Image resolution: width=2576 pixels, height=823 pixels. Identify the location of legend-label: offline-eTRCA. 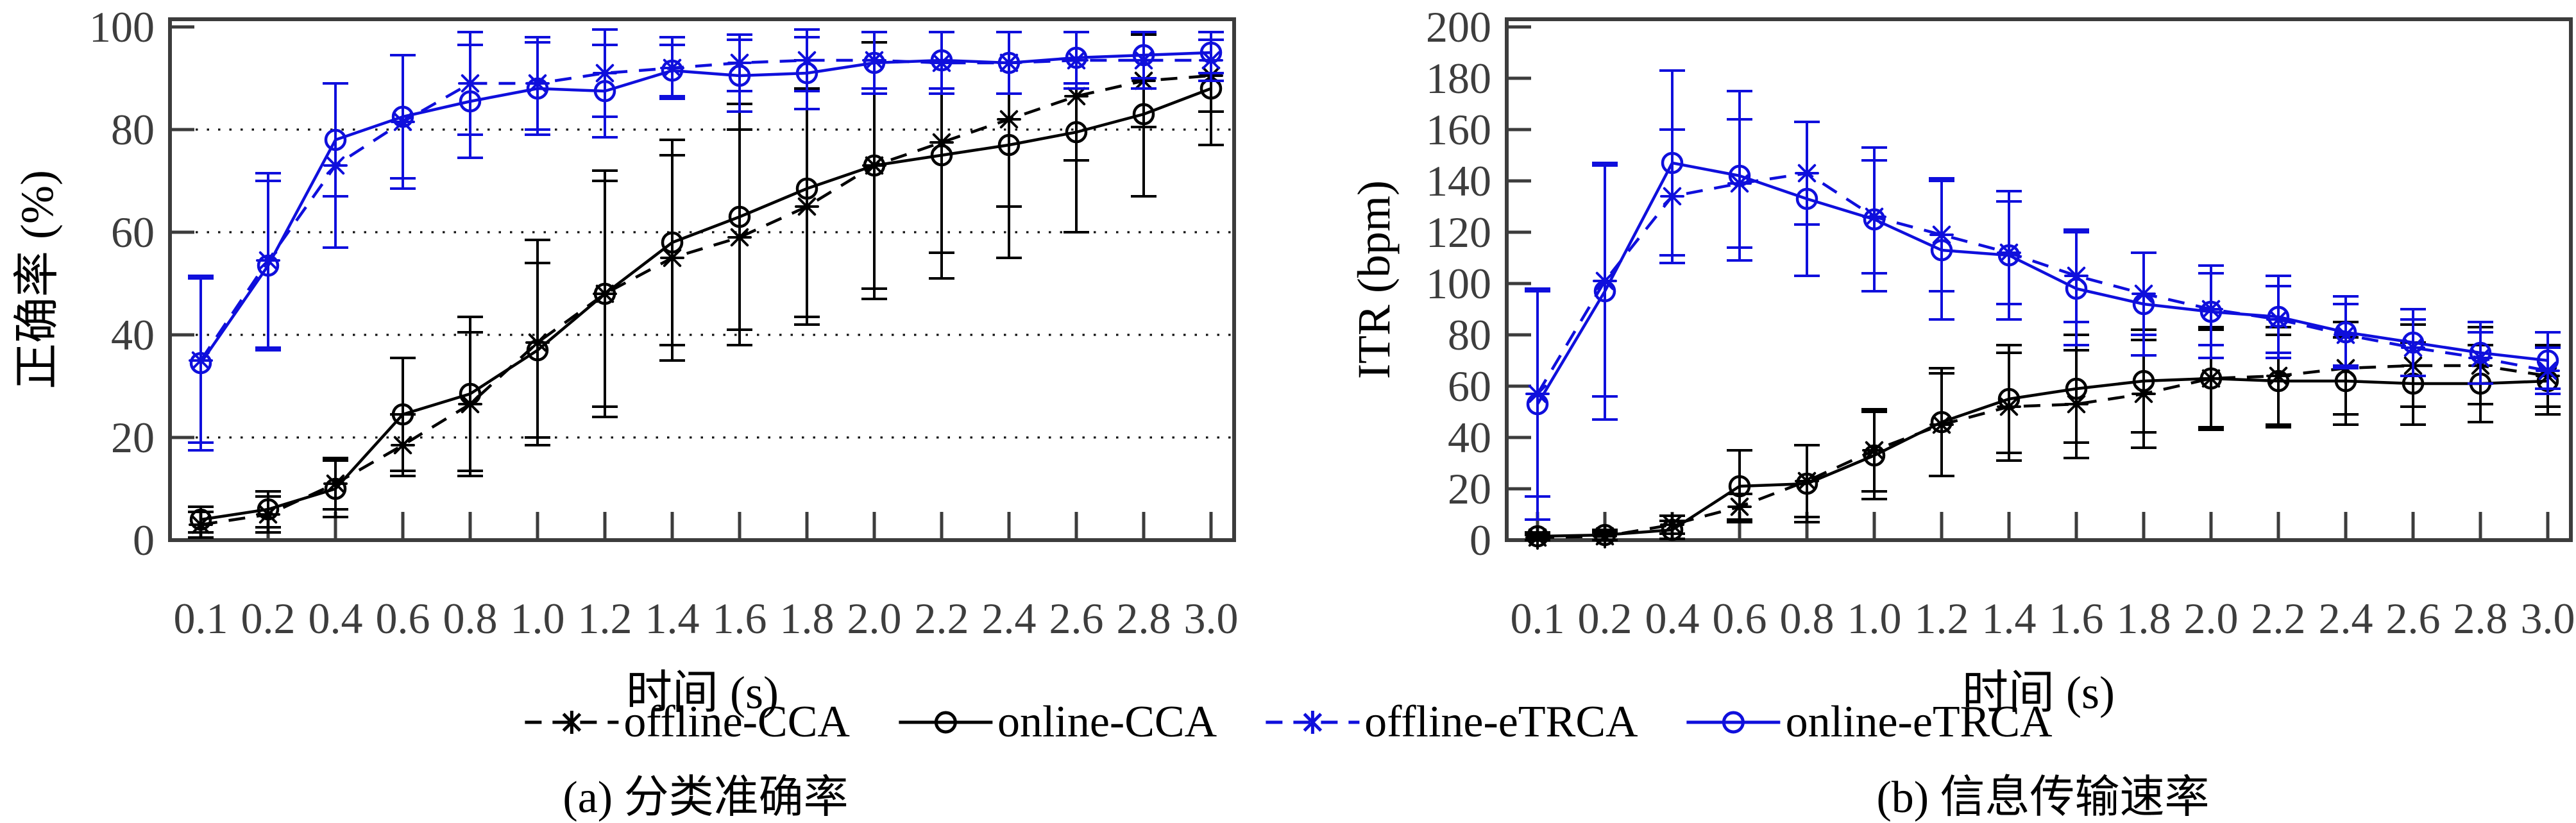
(1501, 722).